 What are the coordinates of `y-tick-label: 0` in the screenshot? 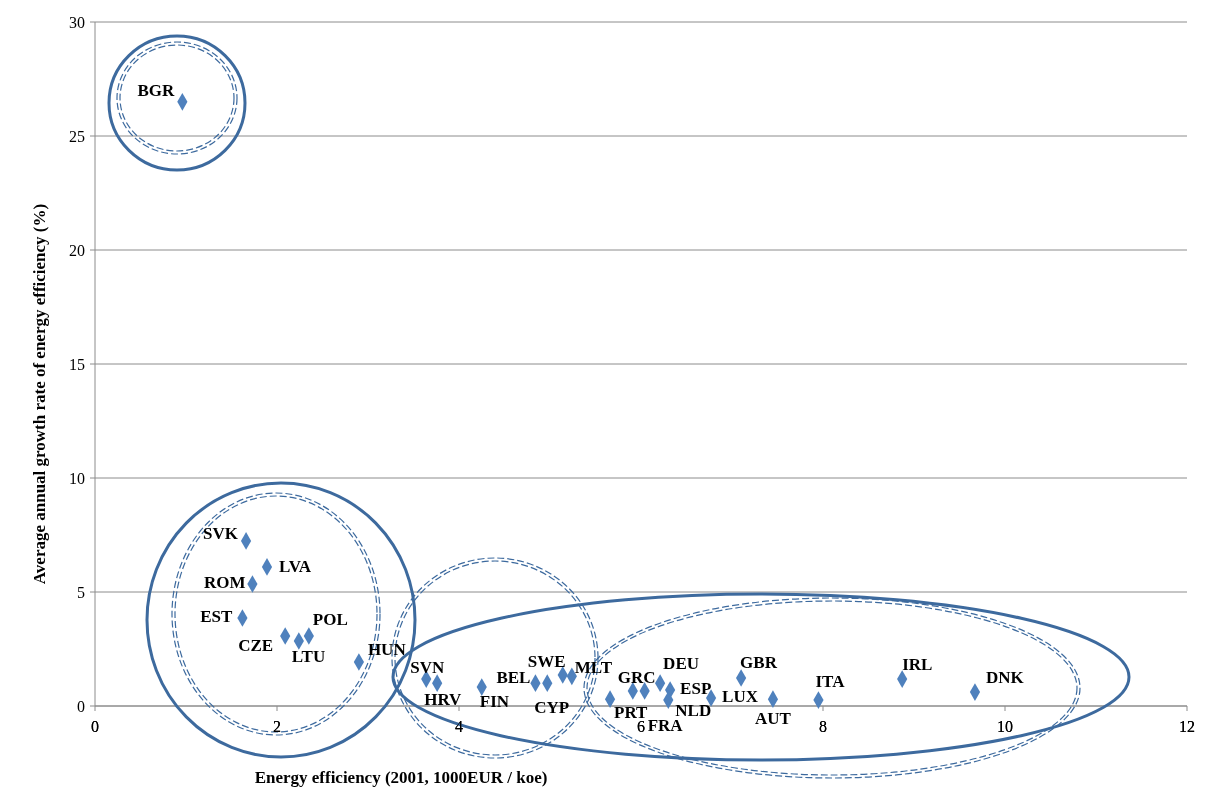 It's located at (81, 706).